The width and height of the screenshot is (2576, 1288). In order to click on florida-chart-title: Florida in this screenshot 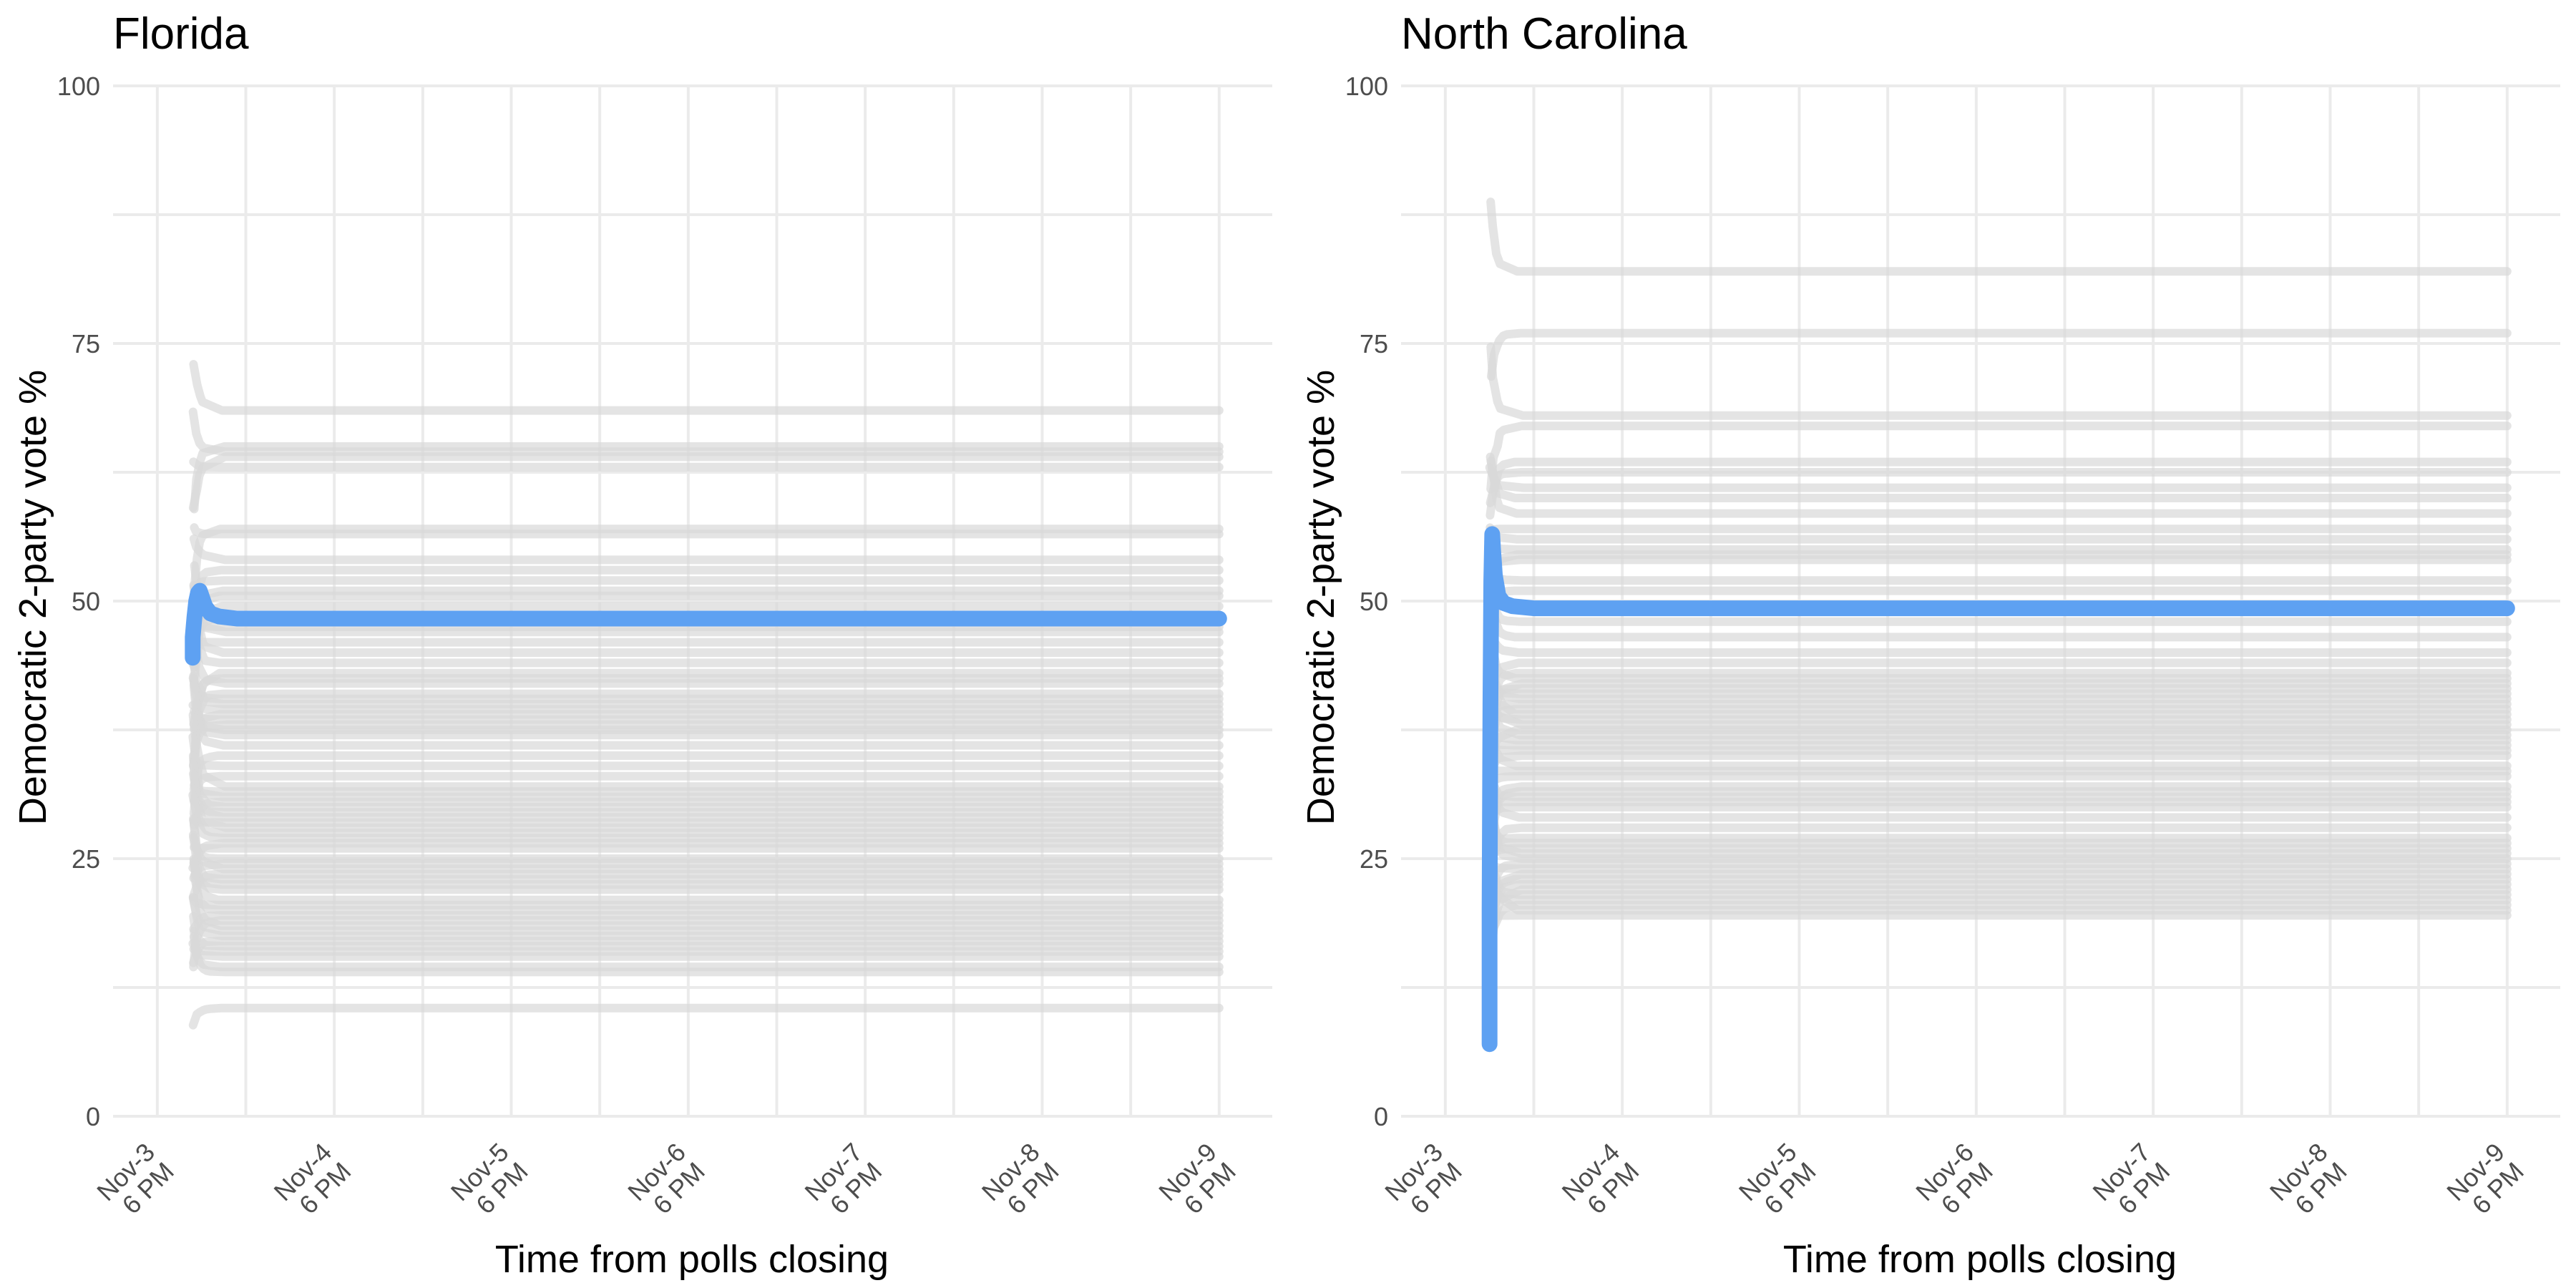, I will do `click(181, 34)`.